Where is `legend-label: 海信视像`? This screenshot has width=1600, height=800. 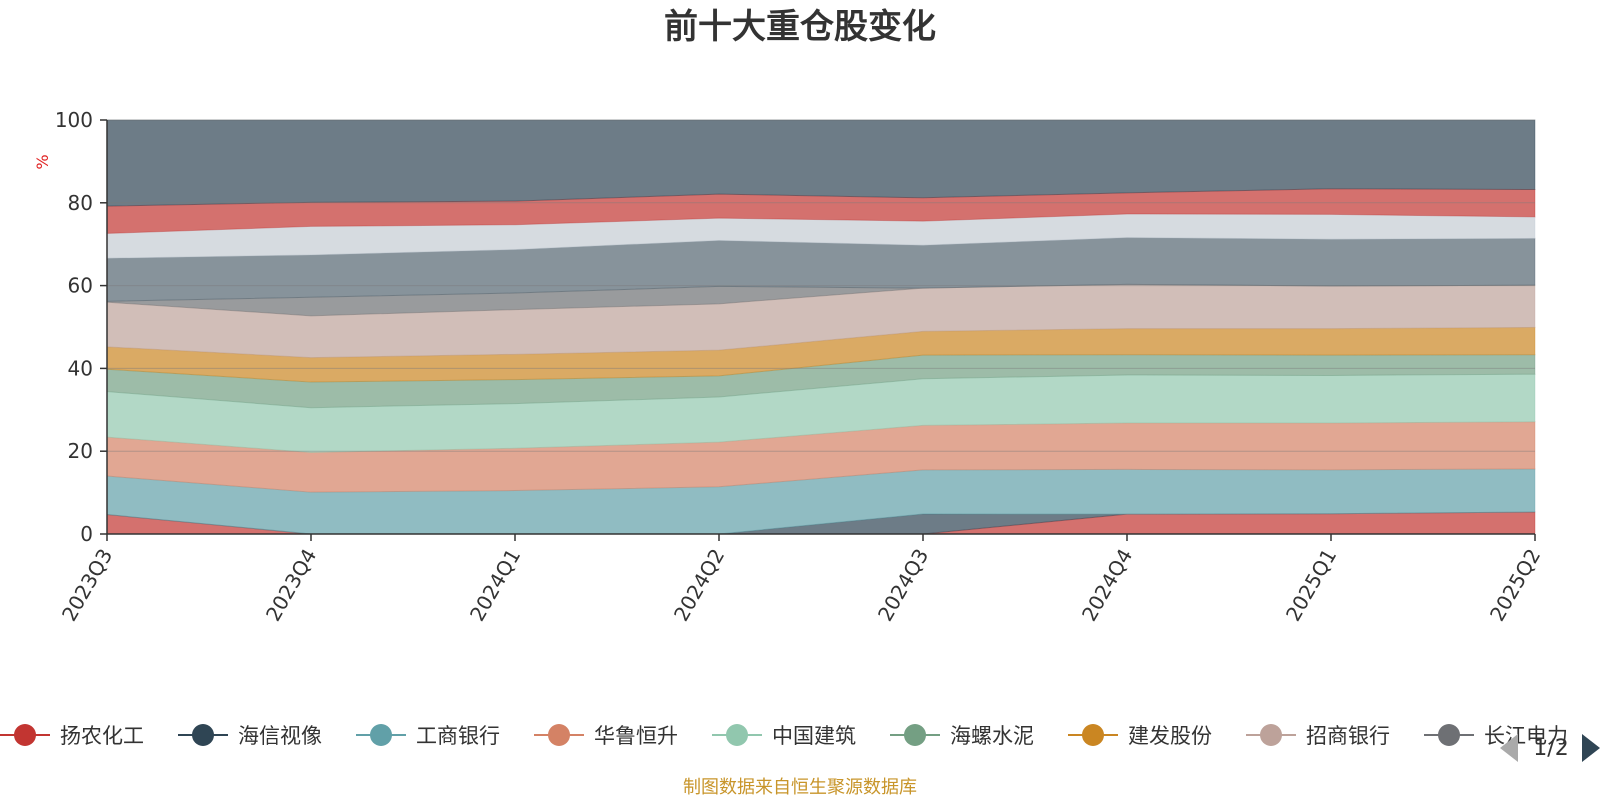 legend-label: 海信视像 is located at coordinates (280, 736).